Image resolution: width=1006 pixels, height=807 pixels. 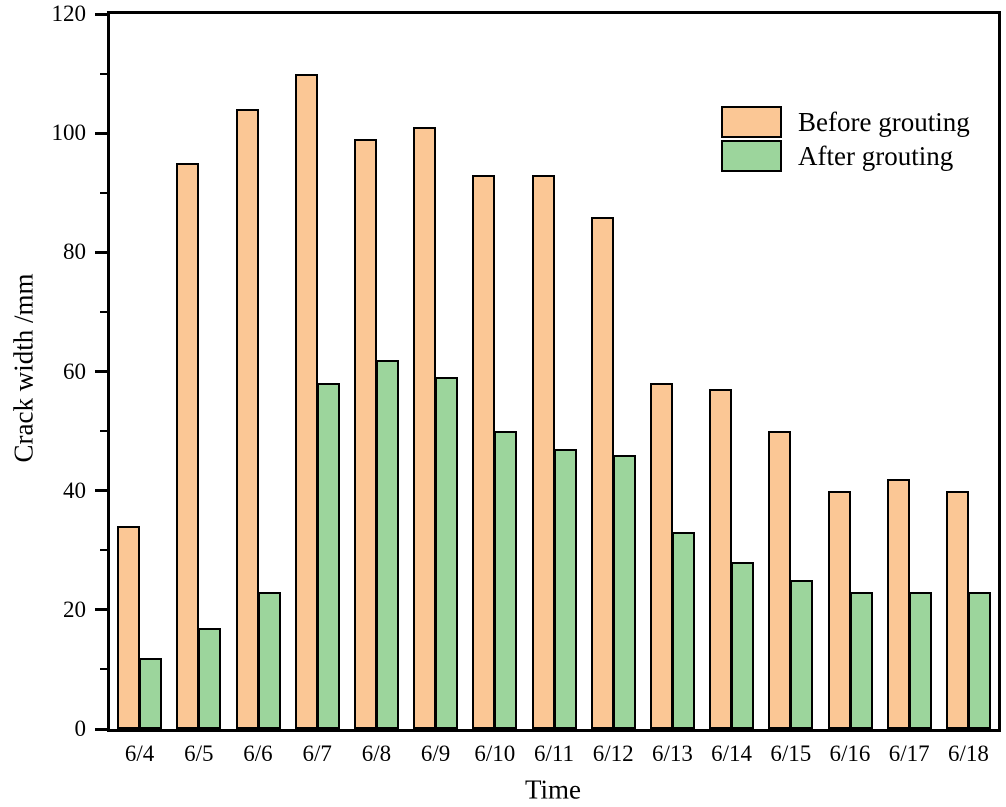 I want to click on bar-before-6/7, so click(x=306, y=401).